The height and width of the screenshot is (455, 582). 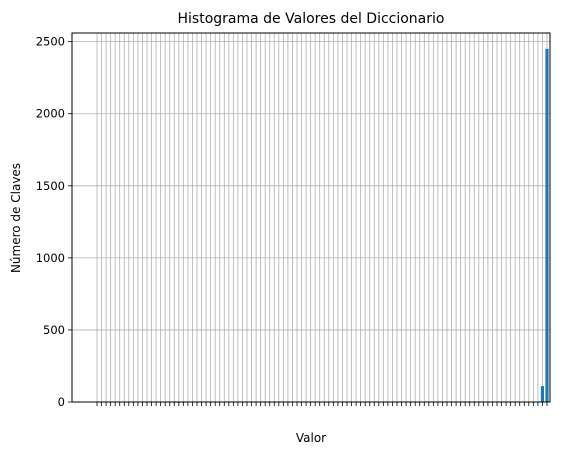 I want to click on x-axis-label: Valor, so click(x=311, y=438).